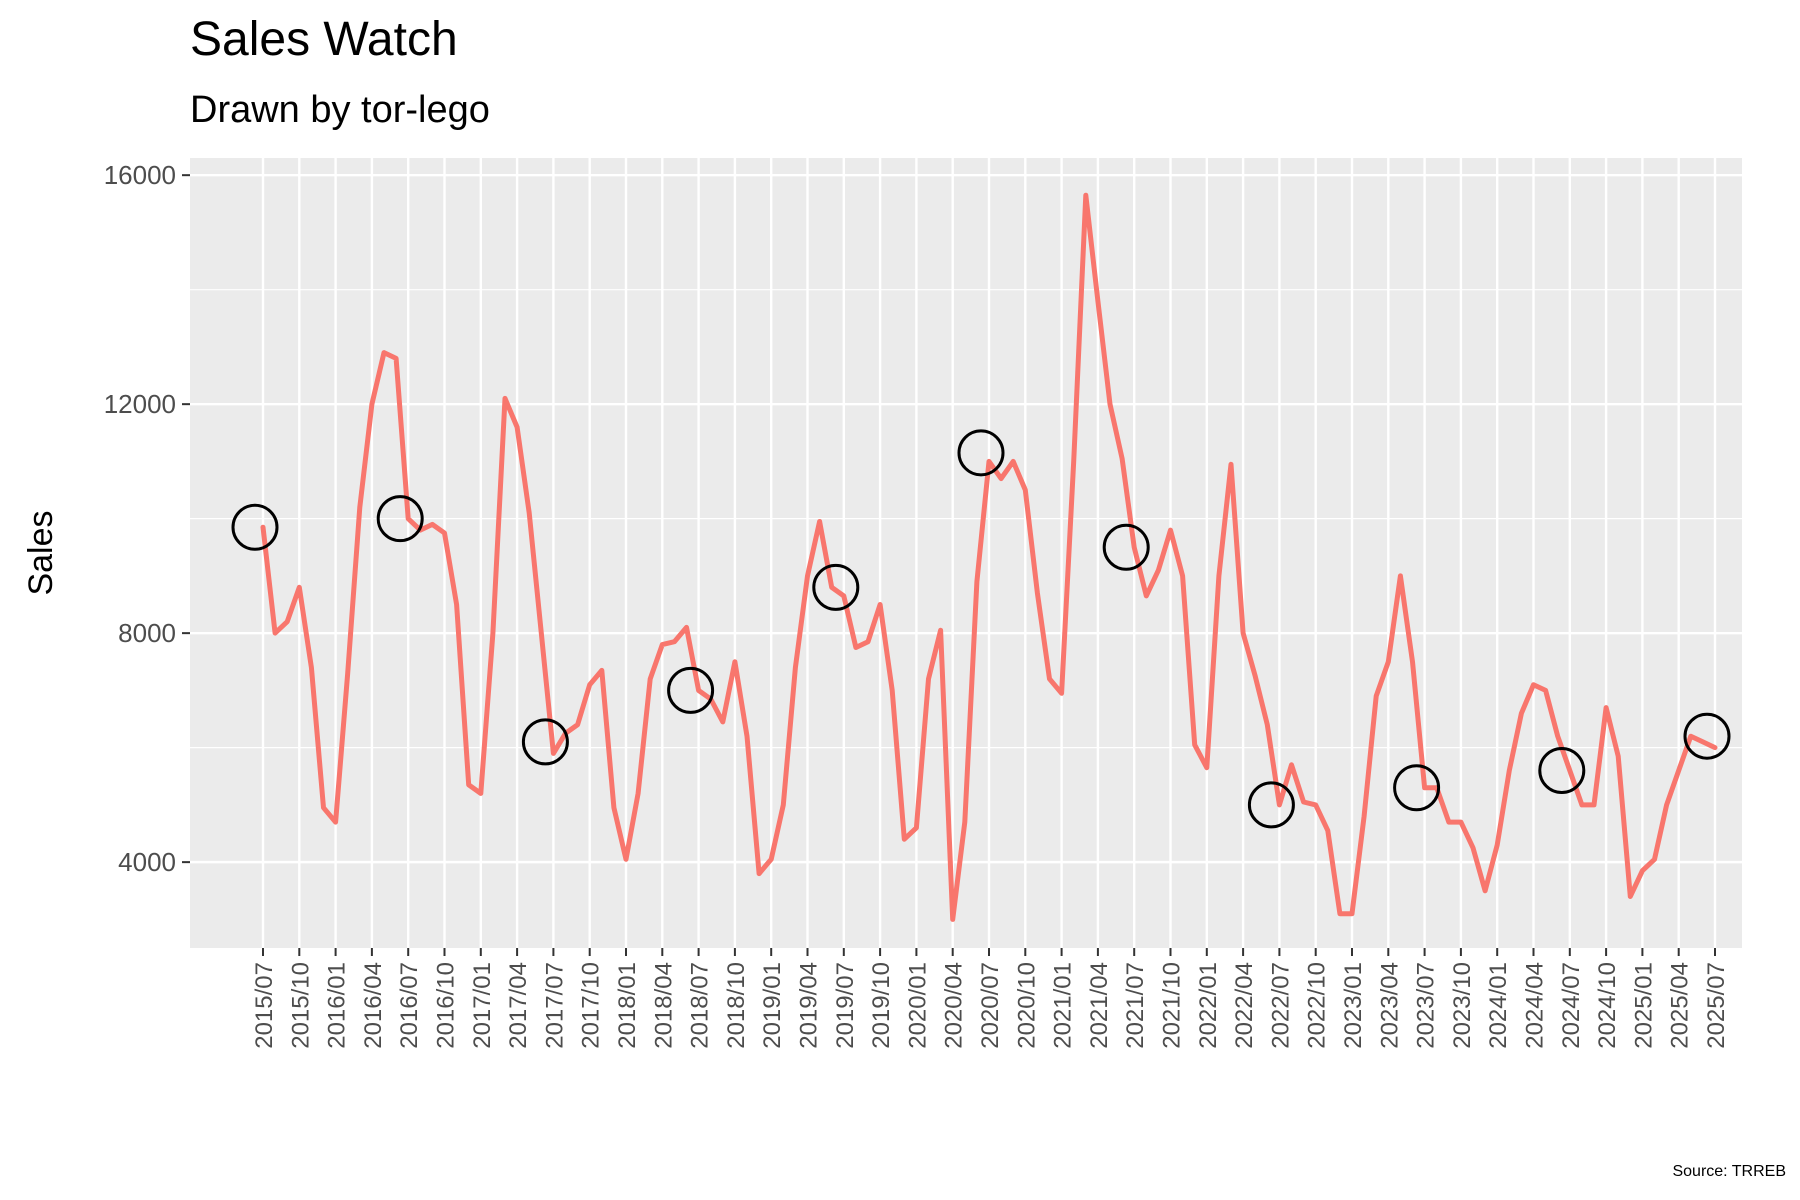  I want to click on x-tick-label: 2016/01, so click(337, 1005).